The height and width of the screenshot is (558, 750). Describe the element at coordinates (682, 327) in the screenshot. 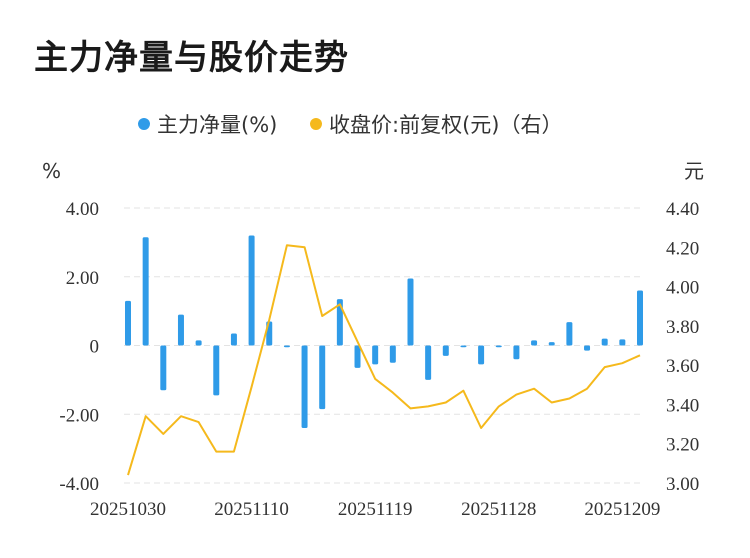

I see `y-right-tick: 3.80` at that location.